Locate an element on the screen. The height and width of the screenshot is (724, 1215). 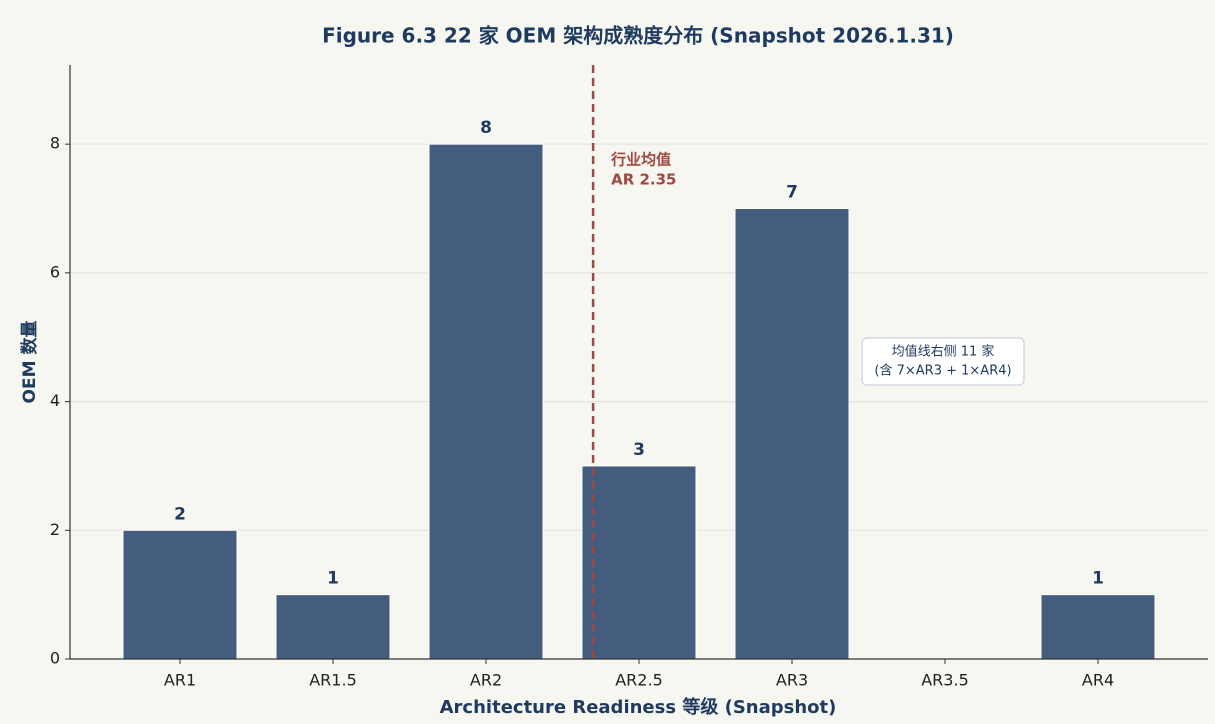
mean-label: AR 2.35 is located at coordinates (643, 180).